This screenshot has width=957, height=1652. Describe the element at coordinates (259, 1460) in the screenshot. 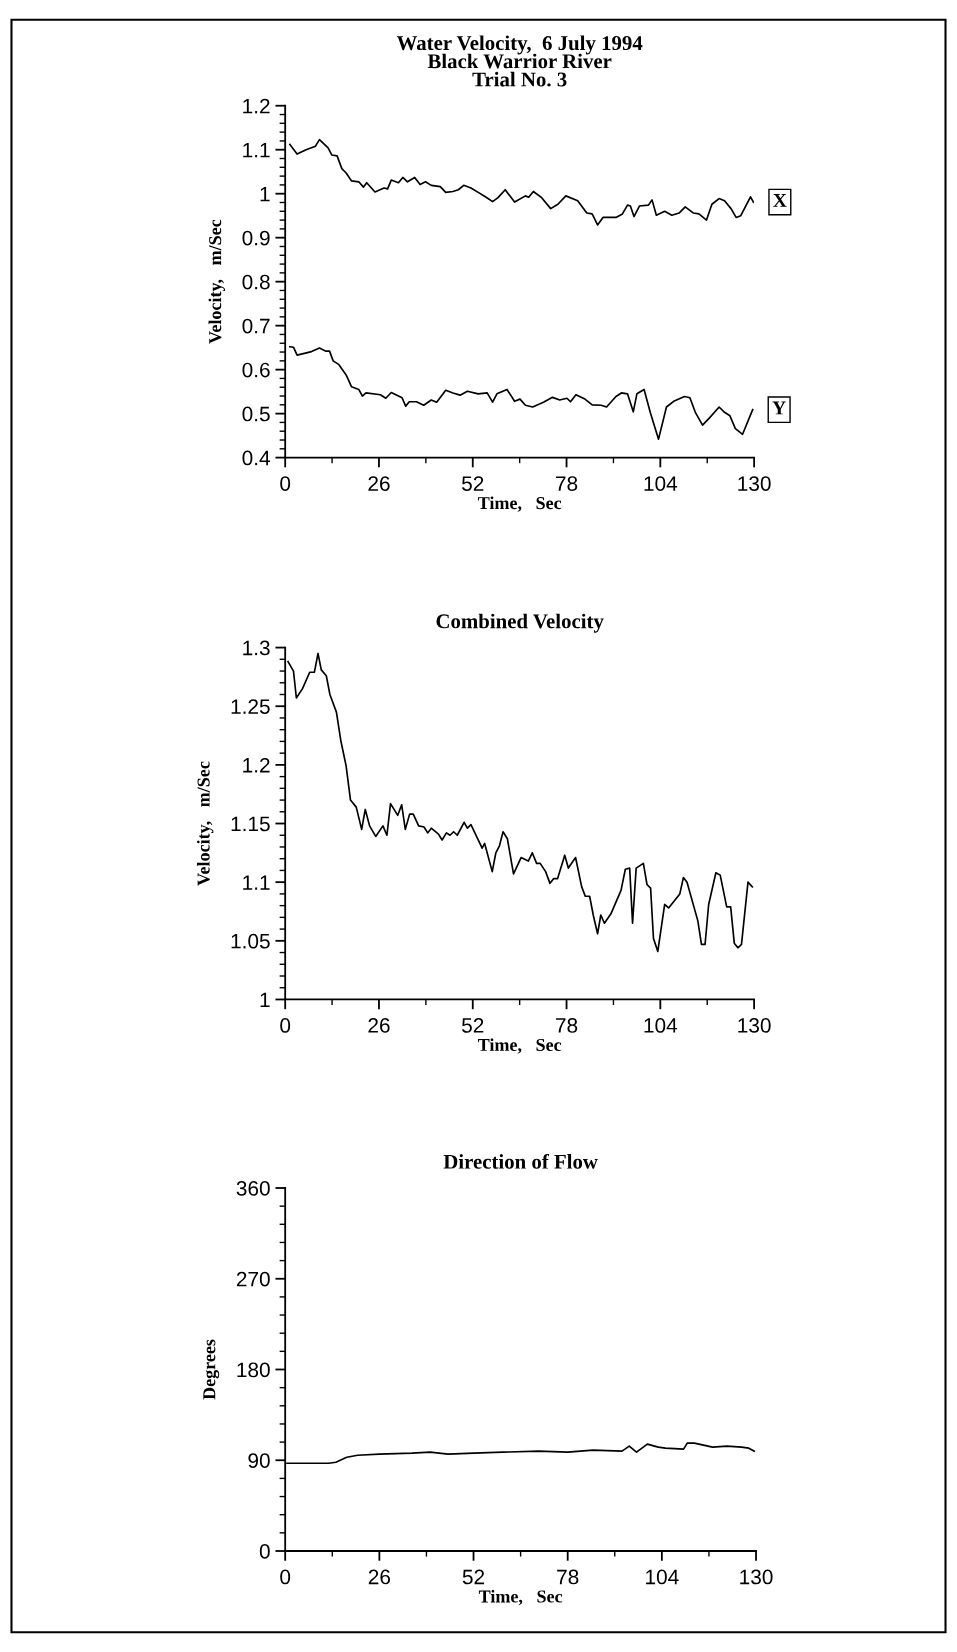

I see `y-tick-label: 90` at that location.